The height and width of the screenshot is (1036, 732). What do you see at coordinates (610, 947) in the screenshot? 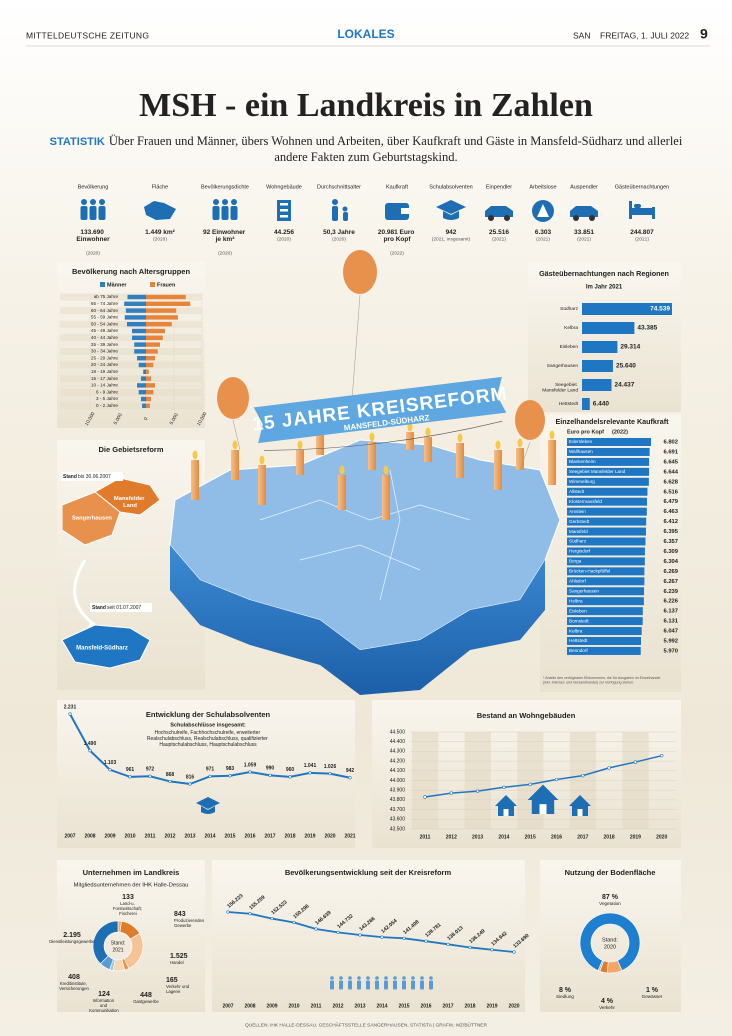
I see `donut-center: 2020` at bounding box center [610, 947].